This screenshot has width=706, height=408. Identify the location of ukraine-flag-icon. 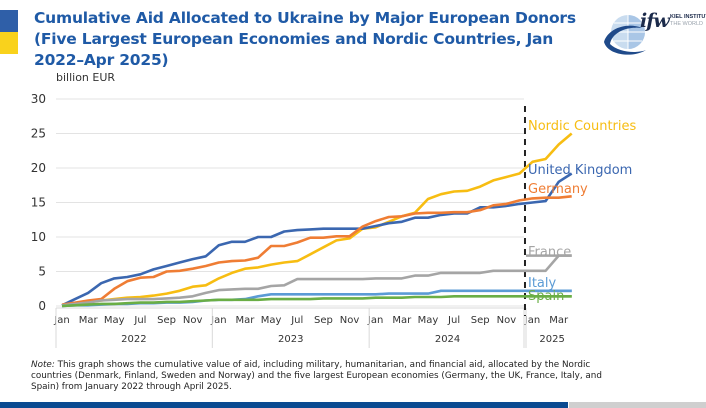
(9, 32).